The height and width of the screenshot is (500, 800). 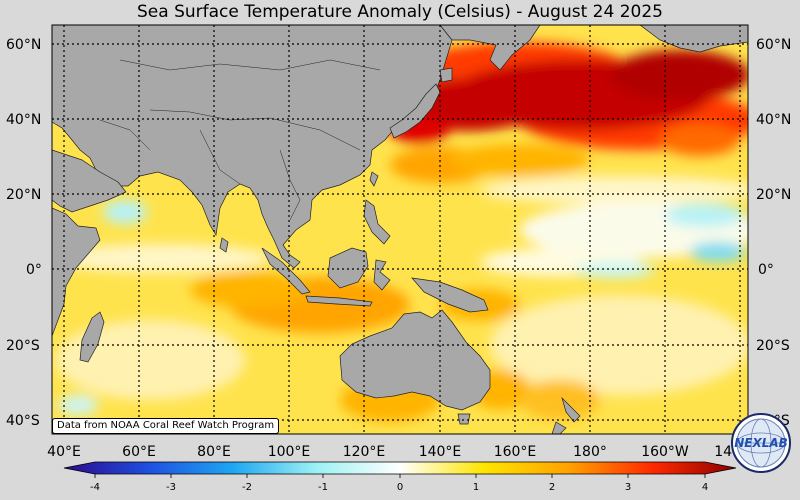 I want to click on lat-label-left: 60°N, so click(x=23, y=45).